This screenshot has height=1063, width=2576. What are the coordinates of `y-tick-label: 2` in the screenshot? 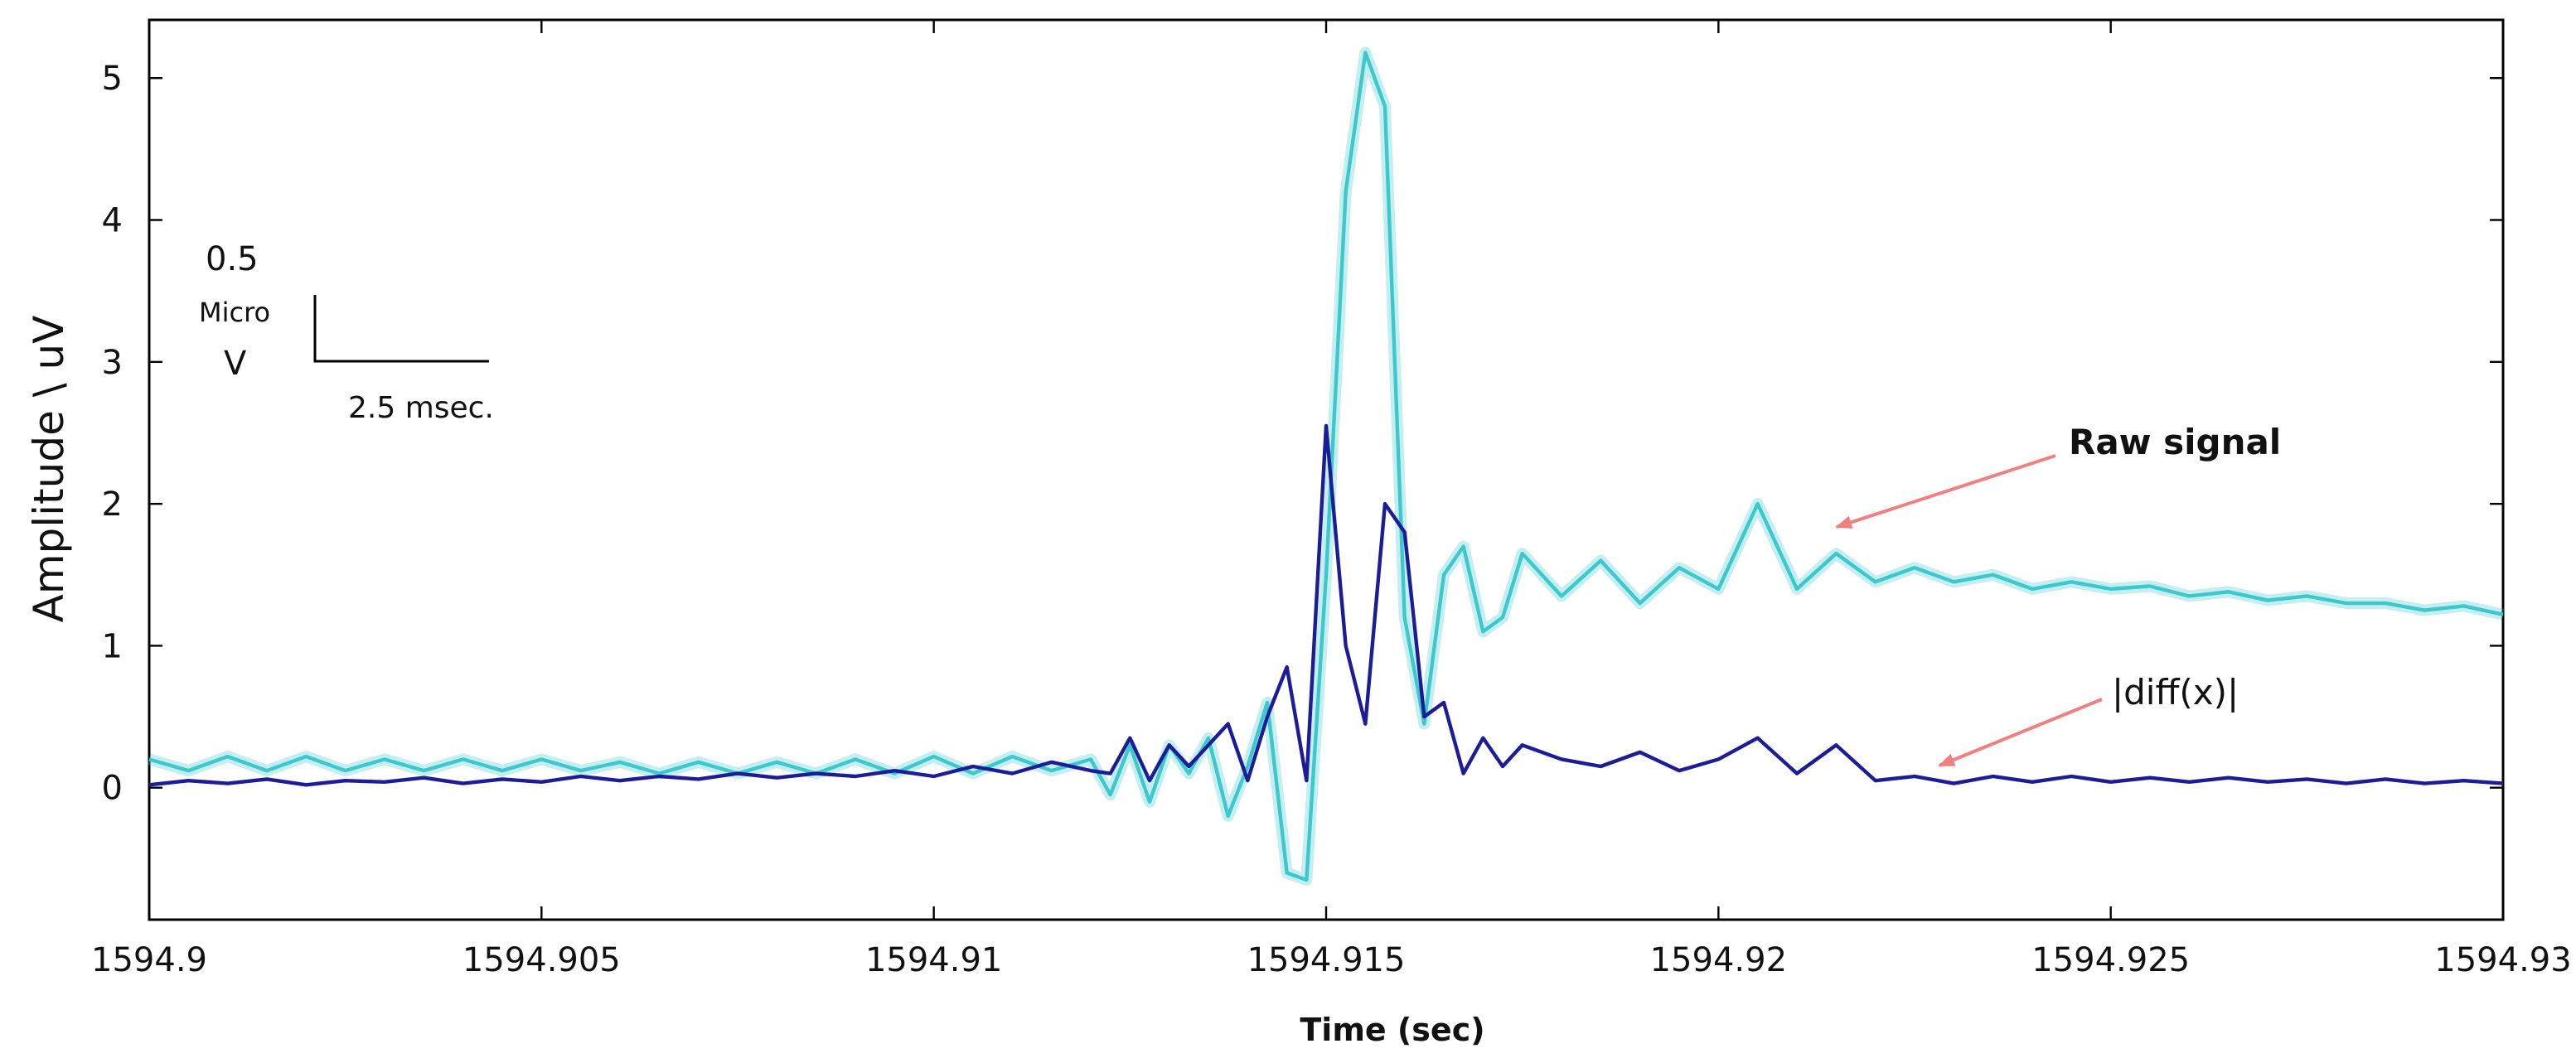 It's located at (112, 505).